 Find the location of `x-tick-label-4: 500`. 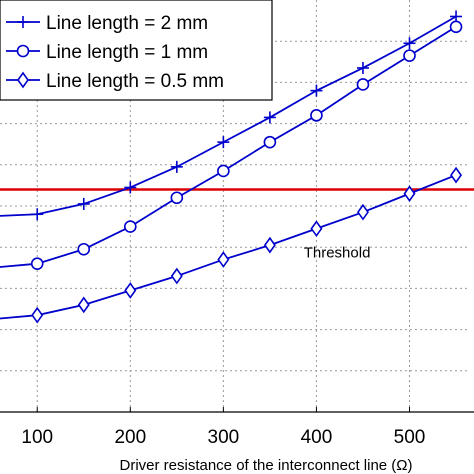

x-tick-label-4: 500 is located at coordinates (410, 437).